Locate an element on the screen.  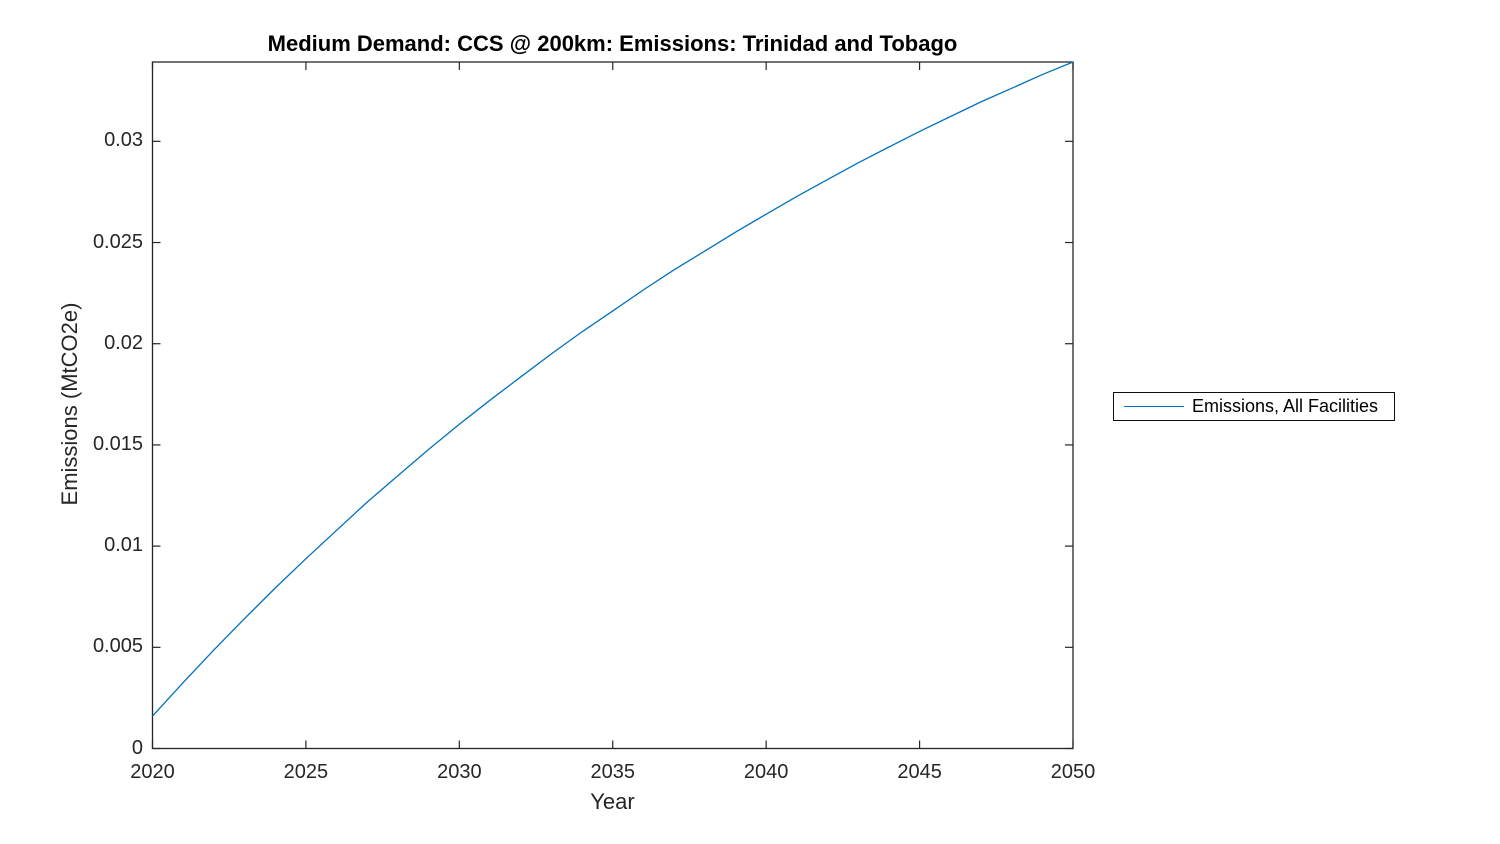
x-tick-label: 2045 is located at coordinates (919, 772).